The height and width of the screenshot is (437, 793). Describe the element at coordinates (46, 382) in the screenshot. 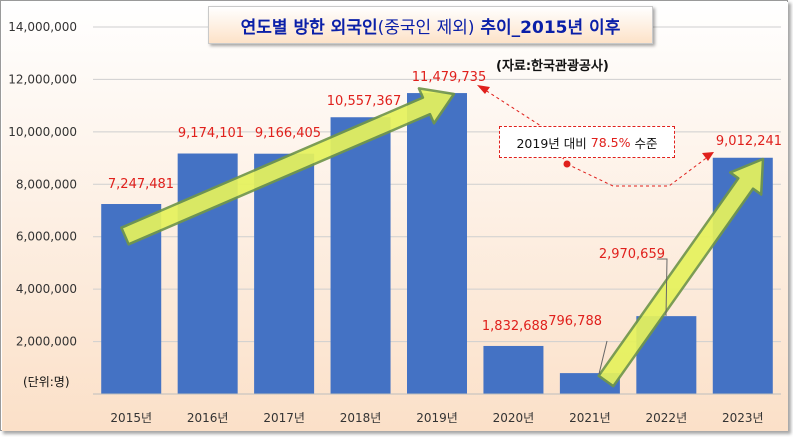

I see `unit-label: (단위:명)` at that location.